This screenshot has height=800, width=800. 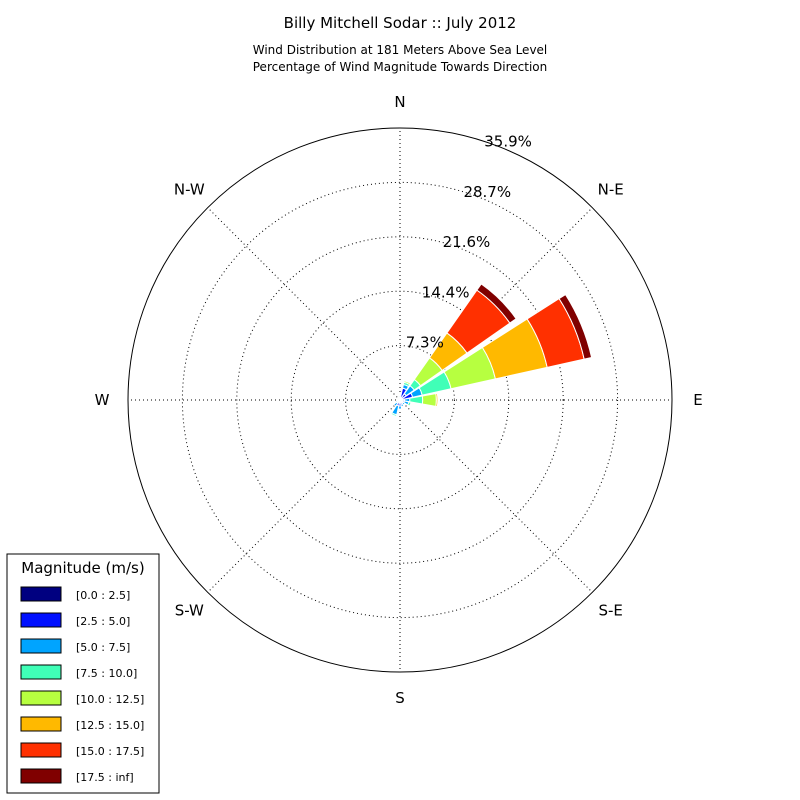 I want to click on direction-label: S, so click(x=400, y=698).